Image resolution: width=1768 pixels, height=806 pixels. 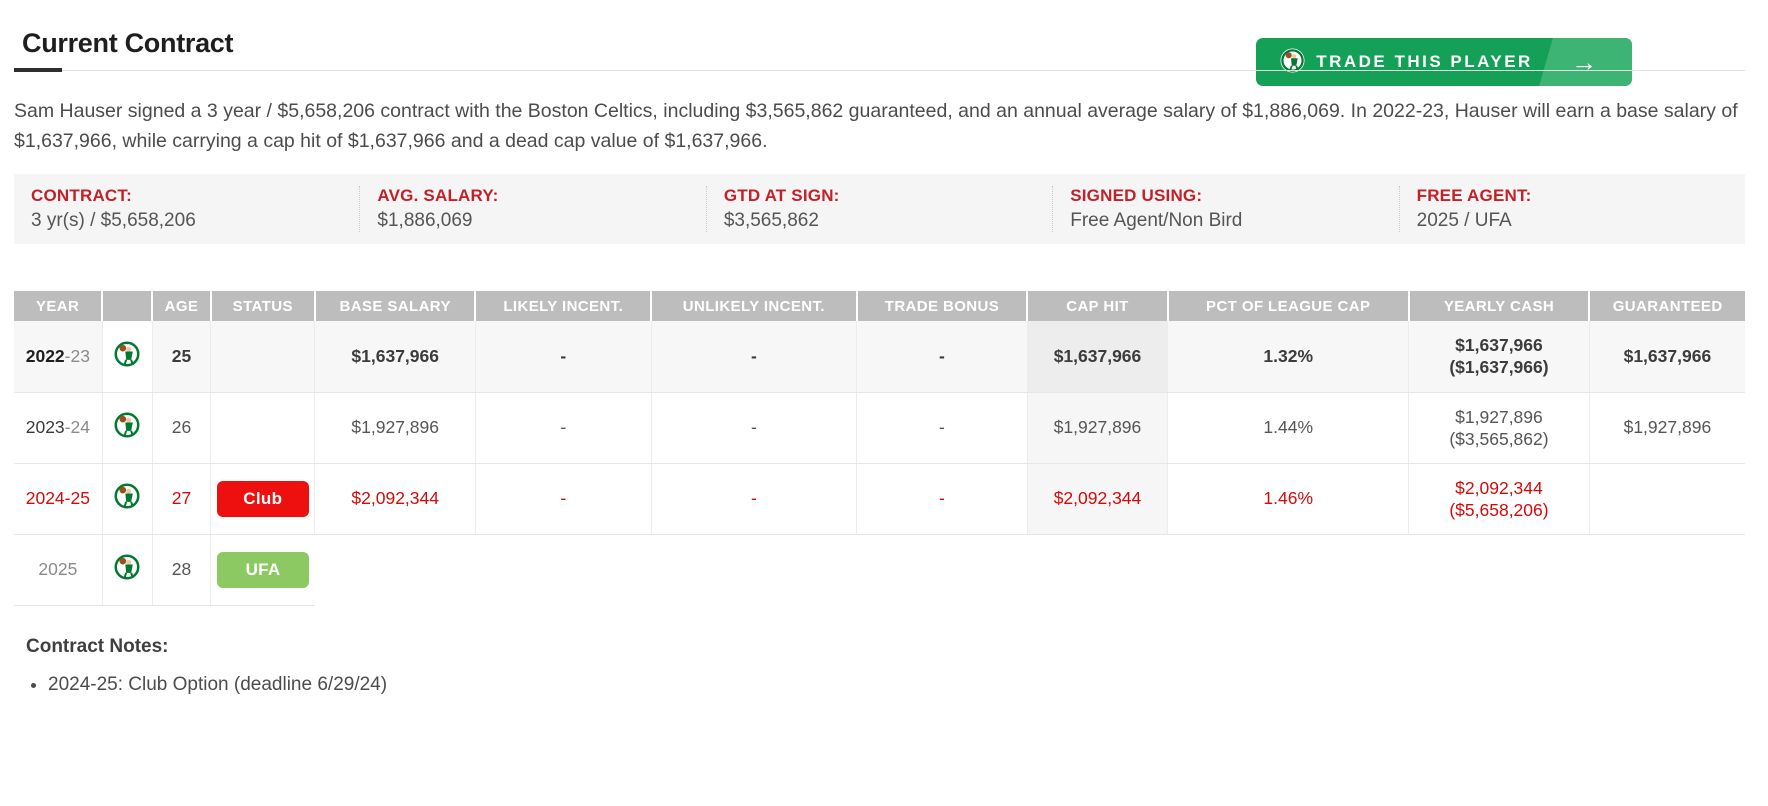 I want to click on summary-card-avg-salary: AVG. SALARY: $1,886,069, so click(x=532, y=209).